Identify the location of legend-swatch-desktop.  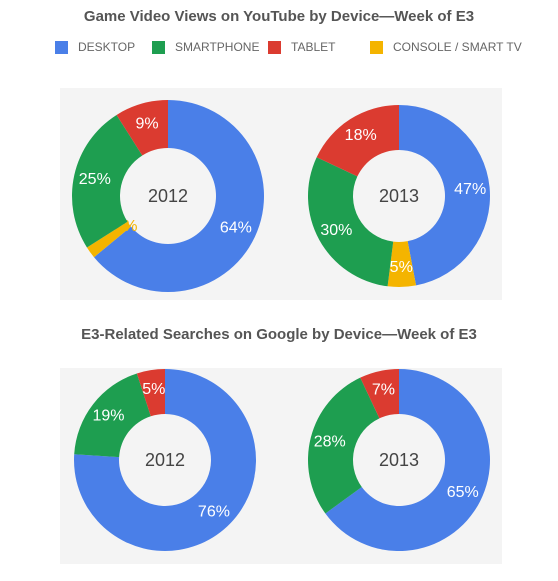
(61, 47).